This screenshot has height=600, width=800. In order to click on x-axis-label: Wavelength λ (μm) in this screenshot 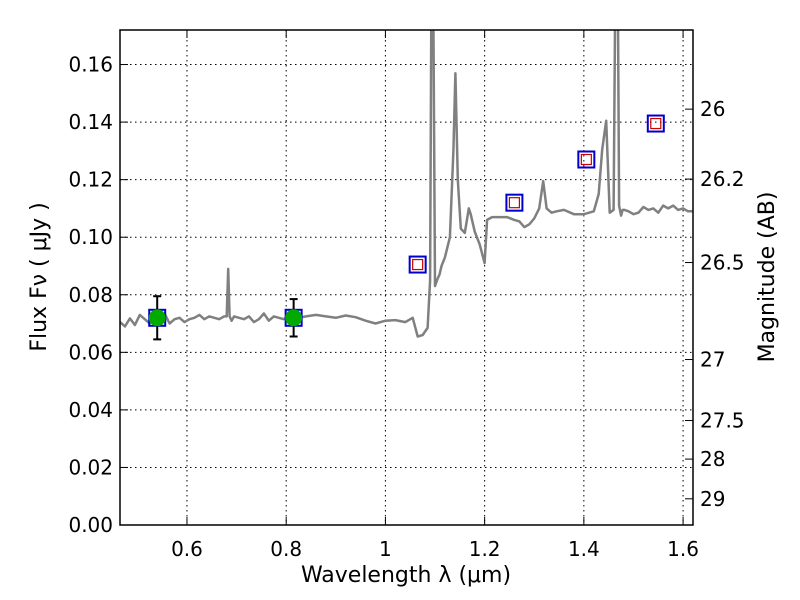, I will do `click(406, 575)`.